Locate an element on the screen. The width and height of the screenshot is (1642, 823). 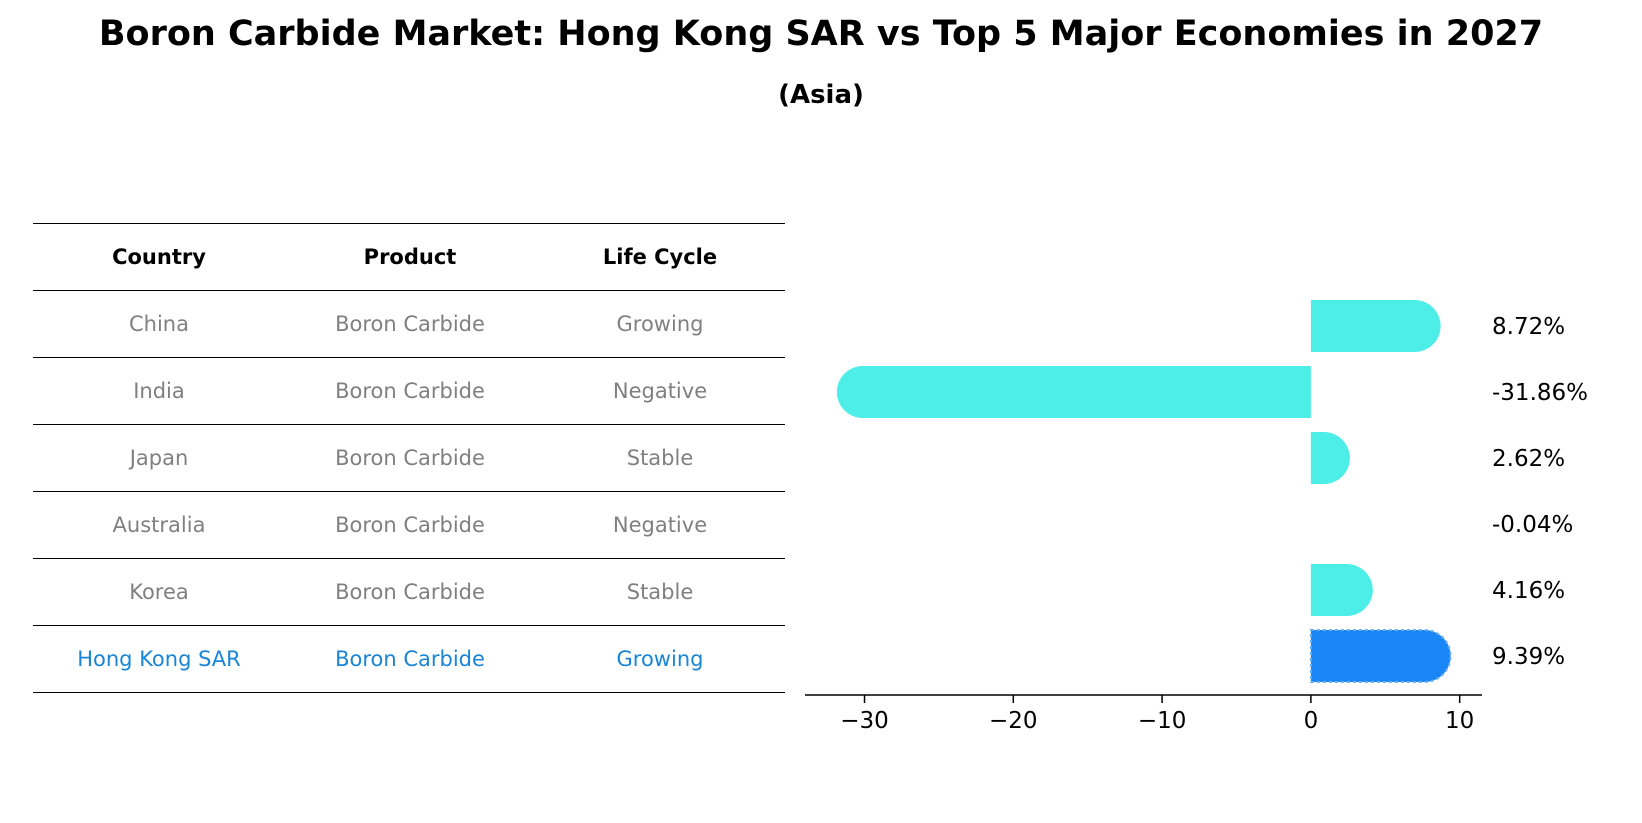
table-row: China Boron Carbide Growing is located at coordinates (409, 323).